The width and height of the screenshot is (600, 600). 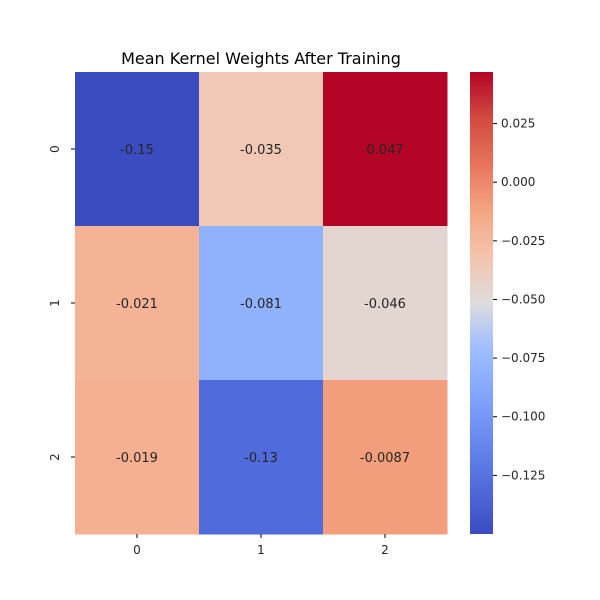 I want to click on cell-label-1-2: -0.046, so click(x=385, y=304).